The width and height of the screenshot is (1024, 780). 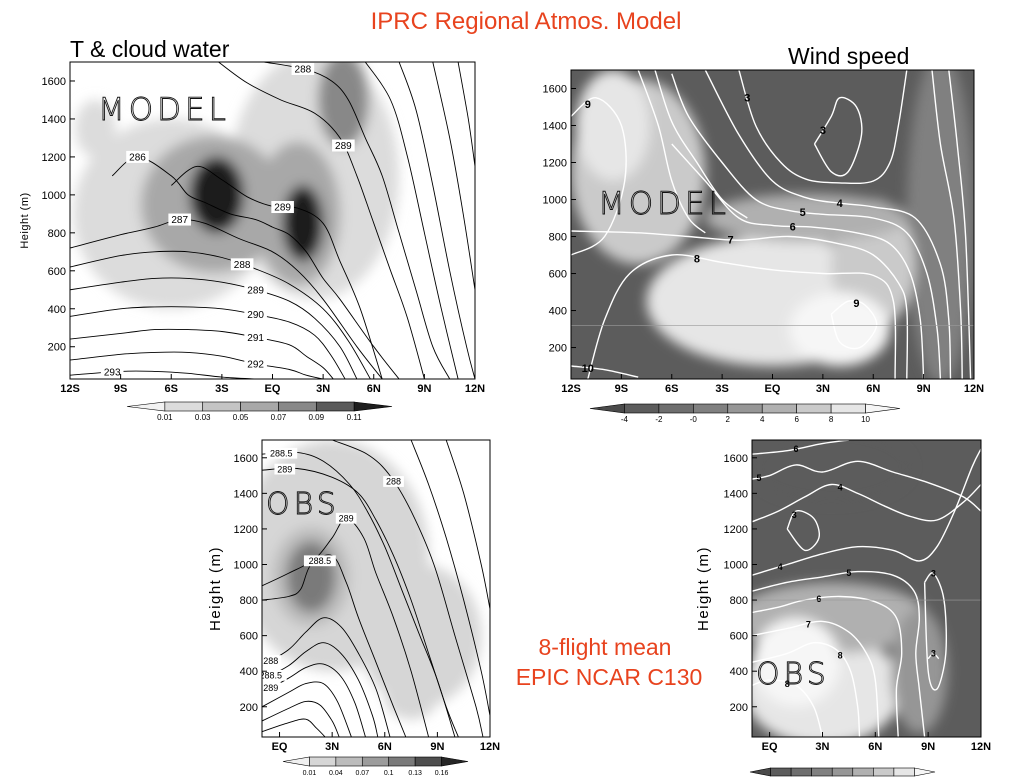 What do you see at coordinates (57, 234) in the screenshot?
I see `model-temperature-y-tick-label-3: 800` at bounding box center [57, 234].